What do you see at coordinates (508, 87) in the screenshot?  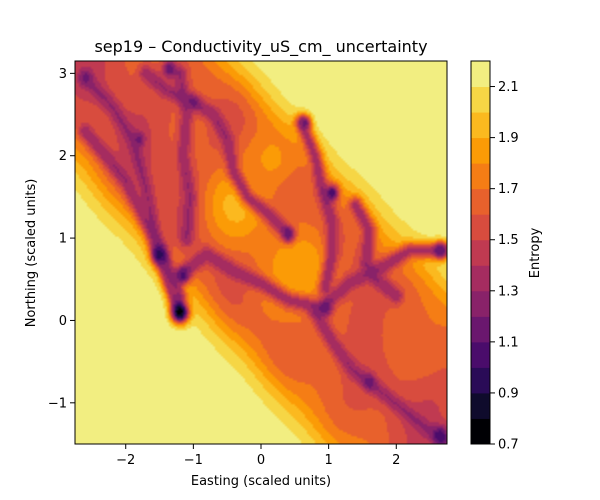 I see `colorbar-tick-label: 2.1` at bounding box center [508, 87].